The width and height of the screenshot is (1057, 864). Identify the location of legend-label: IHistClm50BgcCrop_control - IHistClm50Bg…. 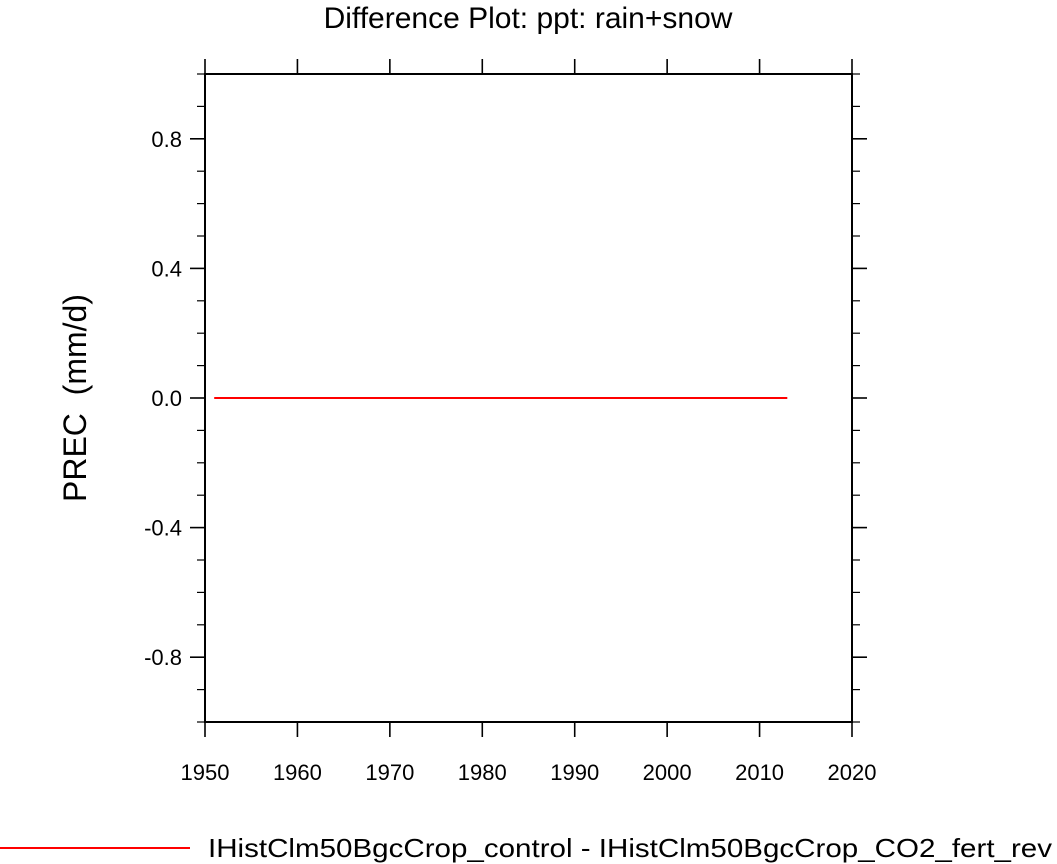
(630, 848).